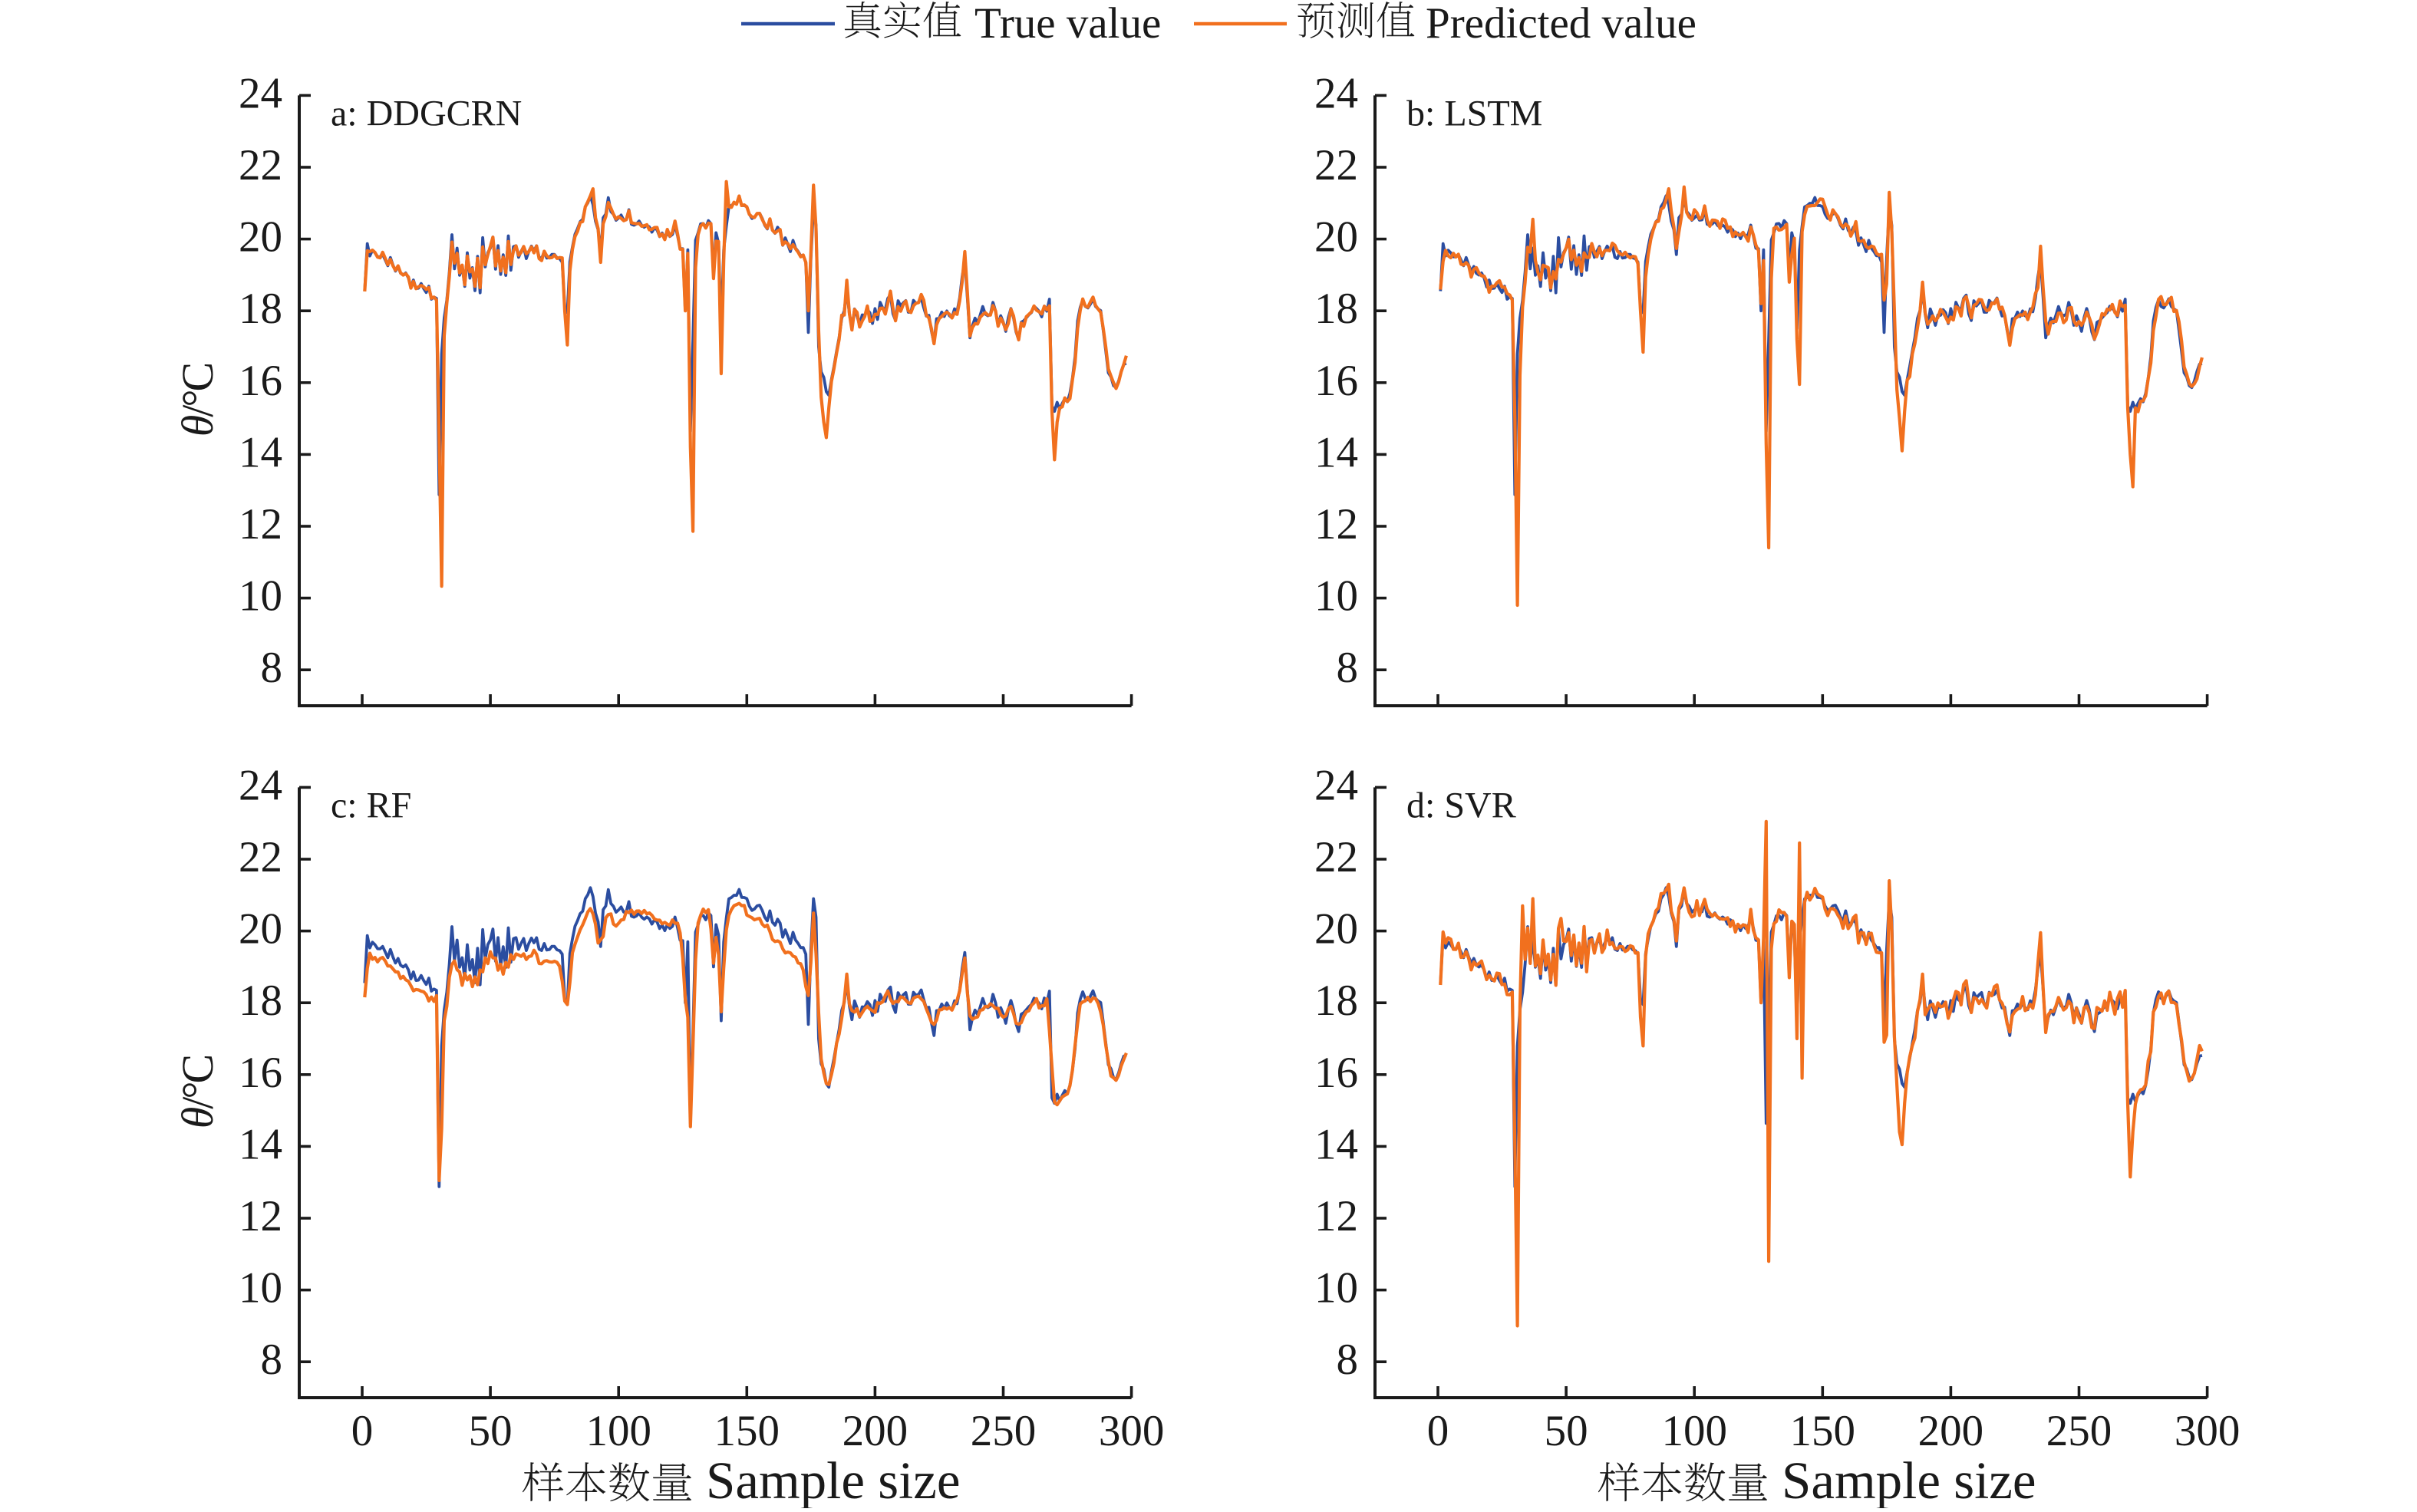 Image resolution: width=2417 pixels, height=1512 pixels. What do you see at coordinates (1561, 24) in the screenshot?
I see `svg-text: Predicted value` at bounding box center [1561, 24].